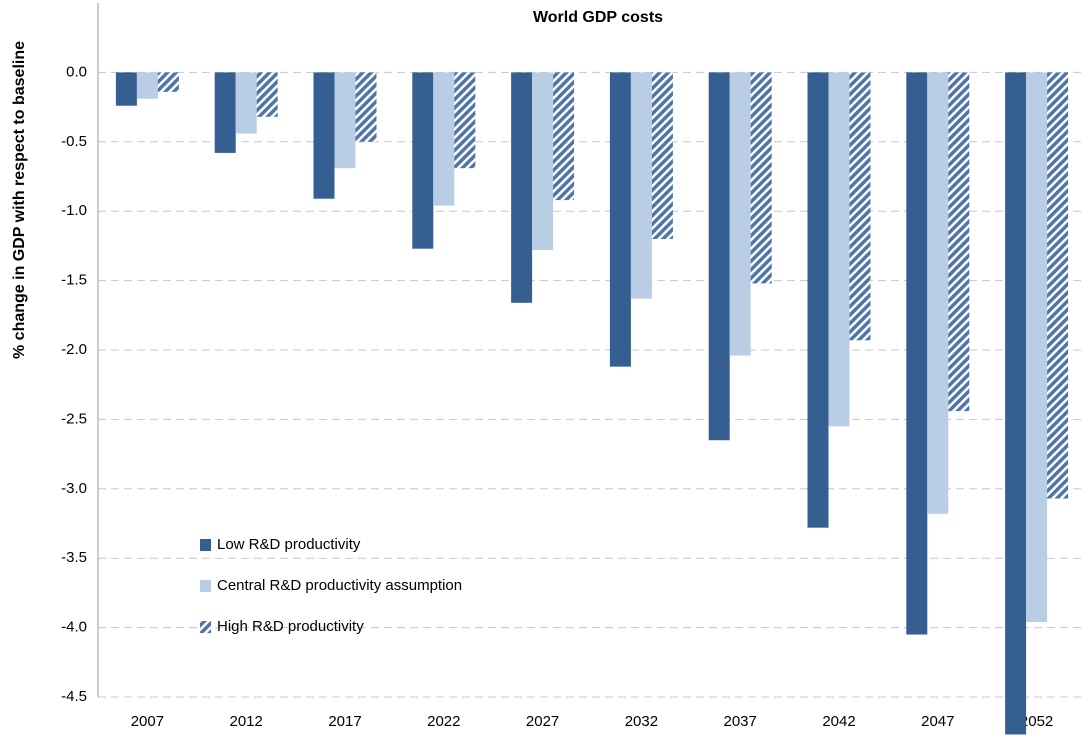 The width and height of the screenshot is (1087, 737). I want to click on x-tick-label: 2047, so click(937, 721).